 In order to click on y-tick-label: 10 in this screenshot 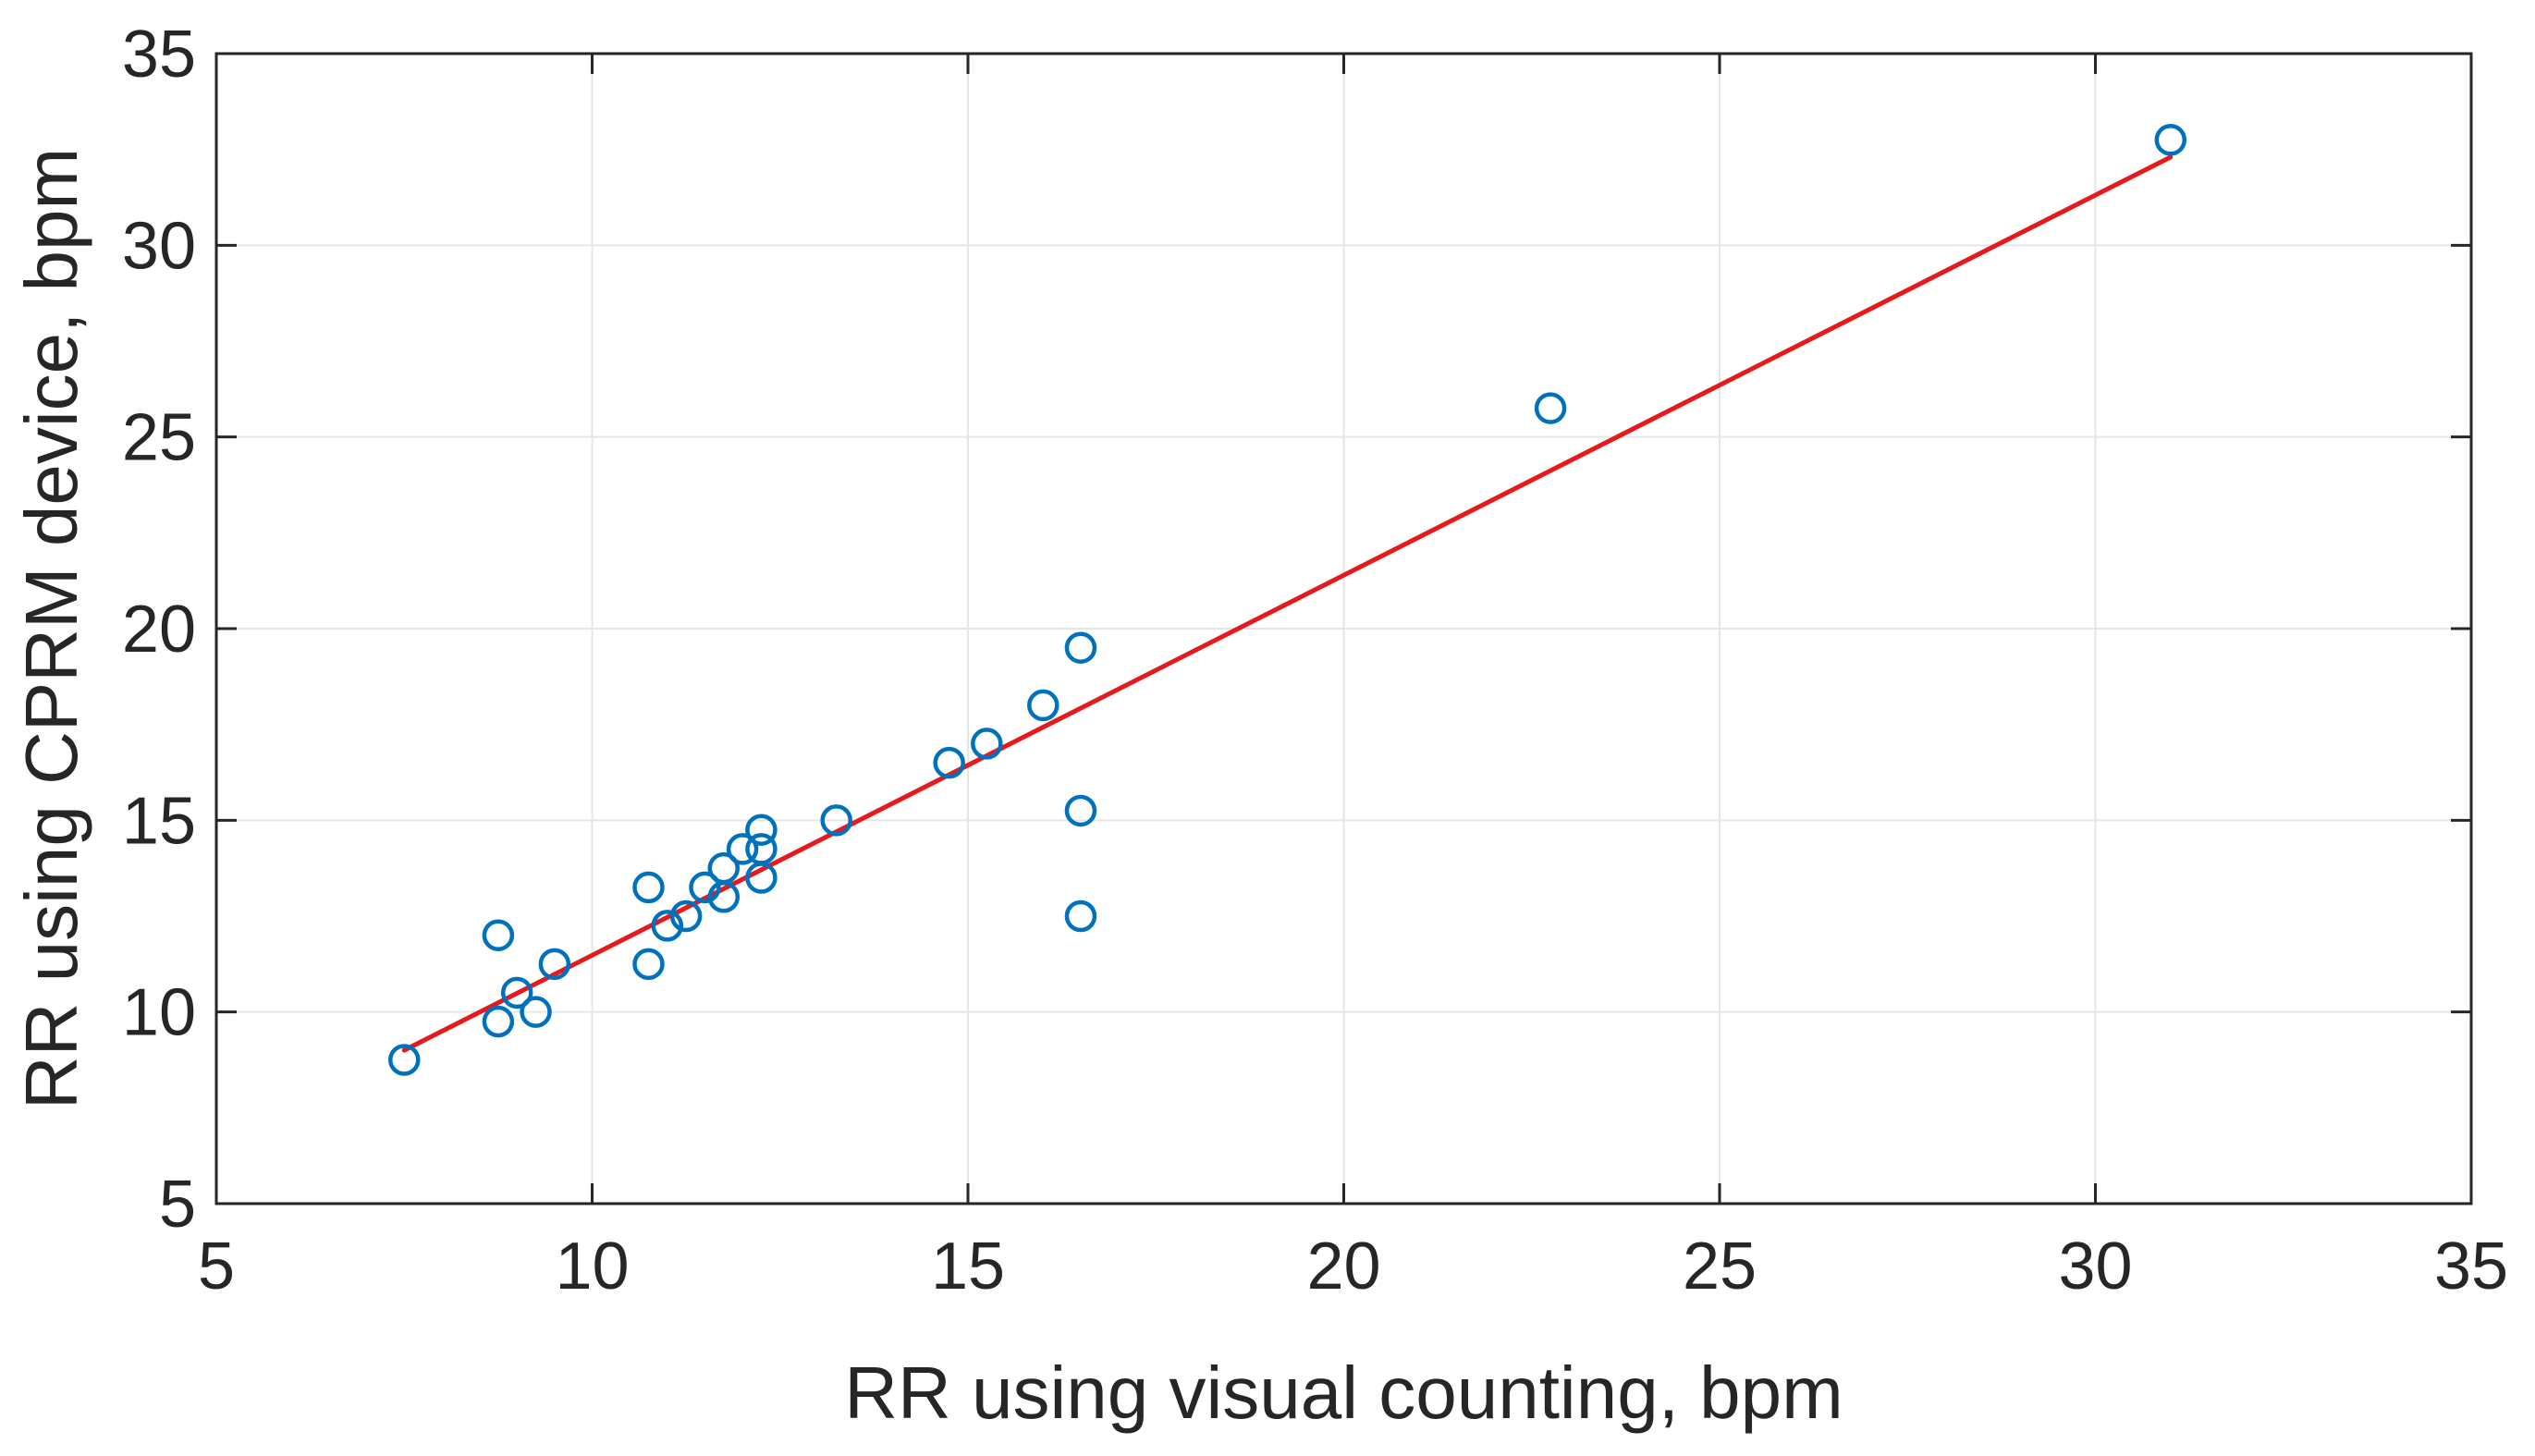, I will do `click(159, 1013)`.